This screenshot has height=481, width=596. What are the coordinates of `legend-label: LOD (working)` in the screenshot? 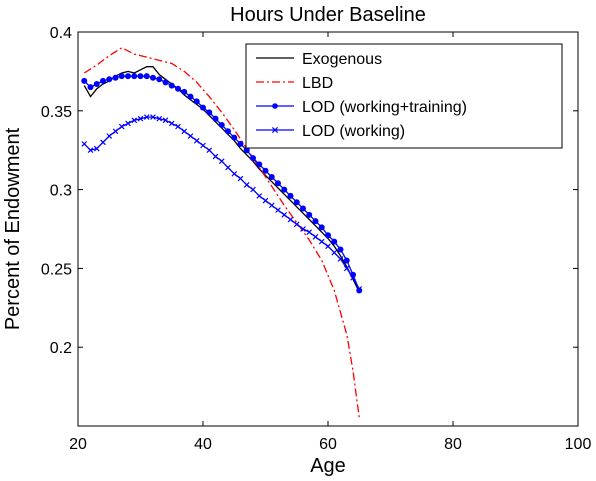 It's located at (353, 131).